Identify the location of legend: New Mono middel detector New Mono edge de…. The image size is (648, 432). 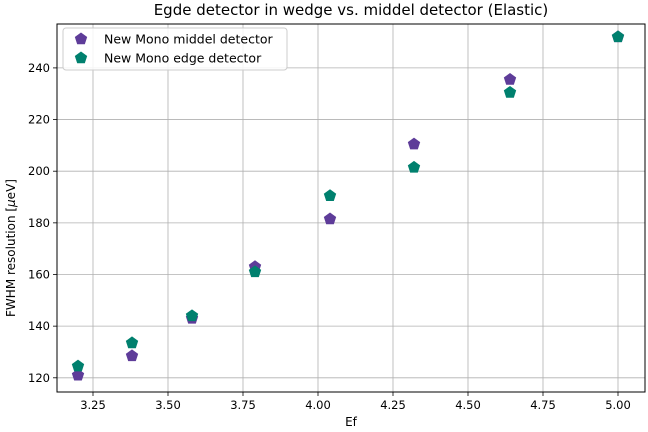
(175, 49).